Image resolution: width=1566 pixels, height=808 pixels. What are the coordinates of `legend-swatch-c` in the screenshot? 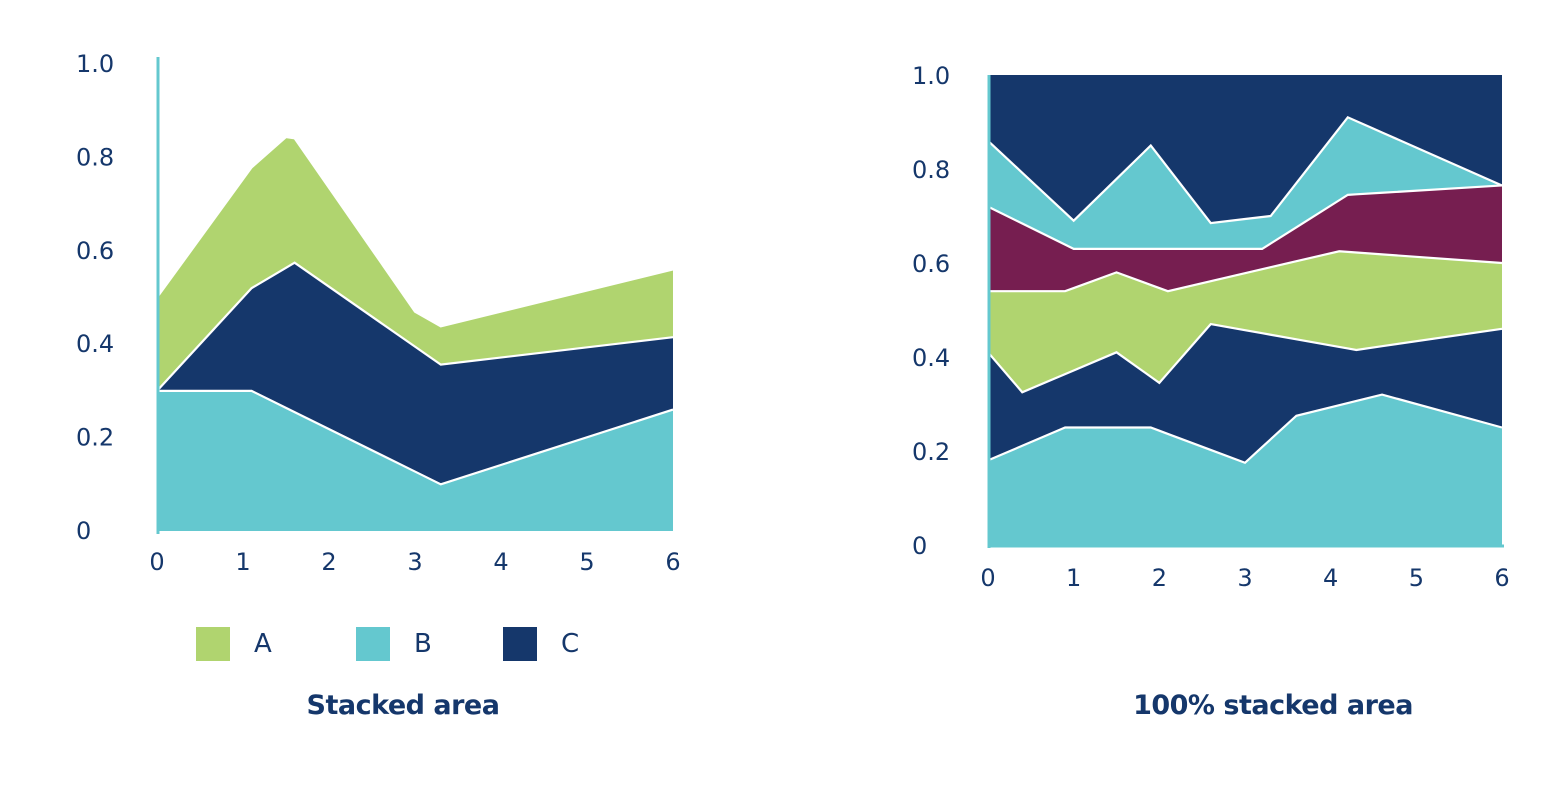 It's located at (520, 644).